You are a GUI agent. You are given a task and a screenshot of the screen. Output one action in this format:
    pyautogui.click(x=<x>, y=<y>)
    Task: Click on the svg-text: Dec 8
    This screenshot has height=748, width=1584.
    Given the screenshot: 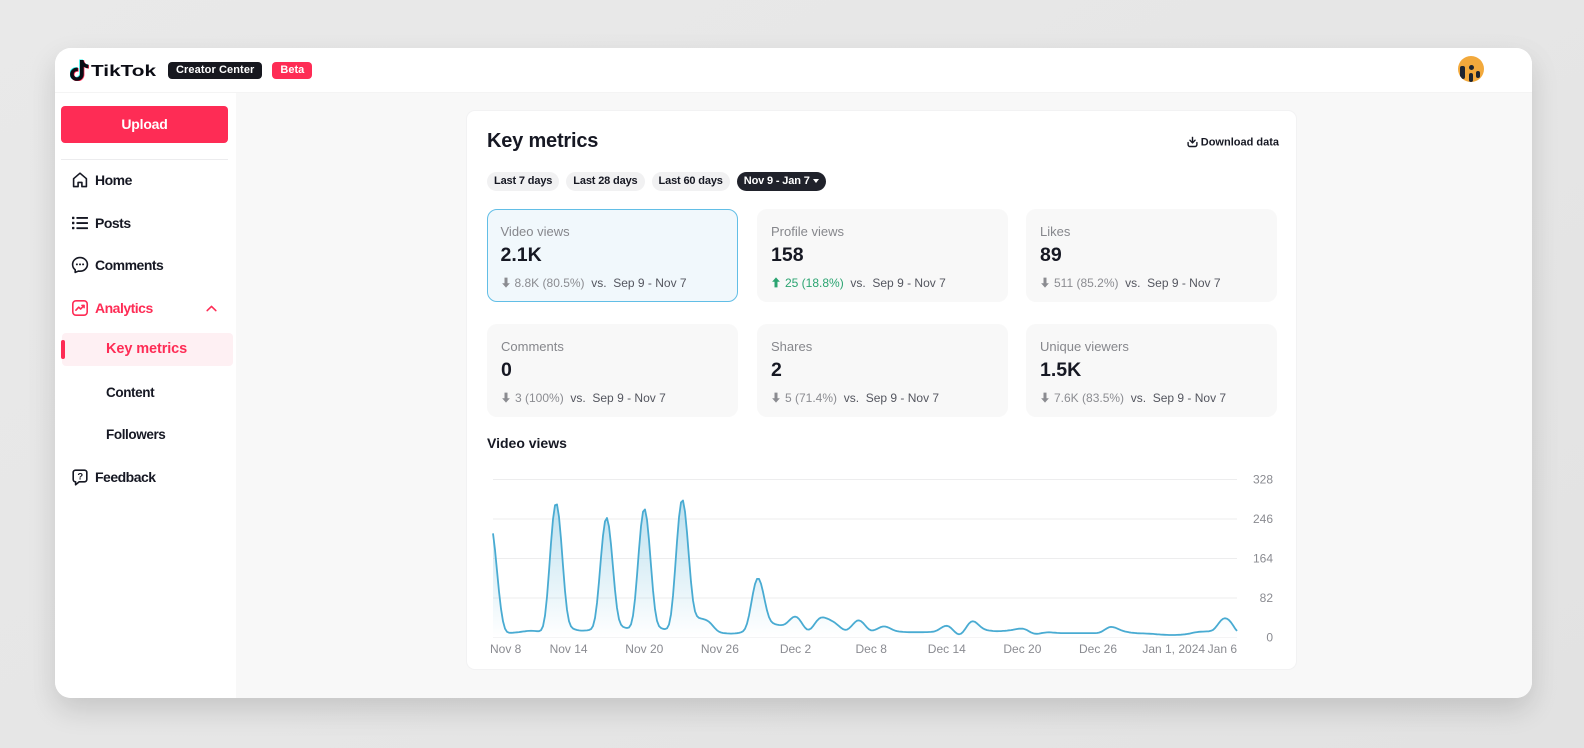 What is the action you would take?
    pyautogui.click(x=872, y=649)
    